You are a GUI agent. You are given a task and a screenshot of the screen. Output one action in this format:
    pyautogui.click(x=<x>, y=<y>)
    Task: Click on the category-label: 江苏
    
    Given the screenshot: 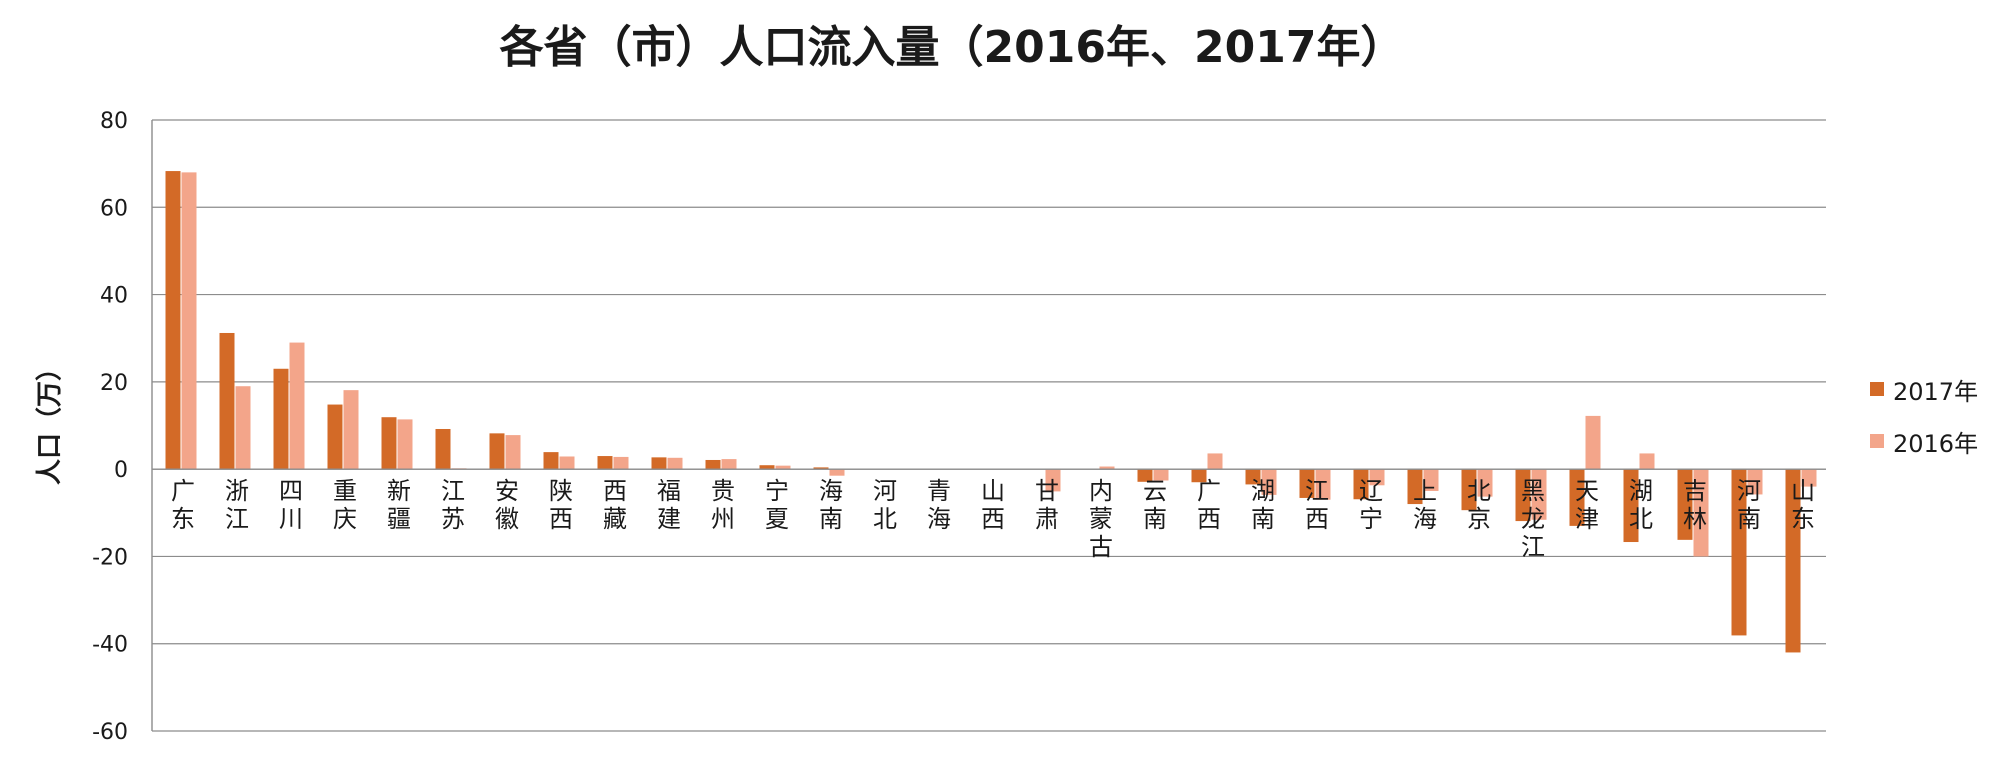 What is the action you would take?
    pyautogui.click(x=453, y=505)
    